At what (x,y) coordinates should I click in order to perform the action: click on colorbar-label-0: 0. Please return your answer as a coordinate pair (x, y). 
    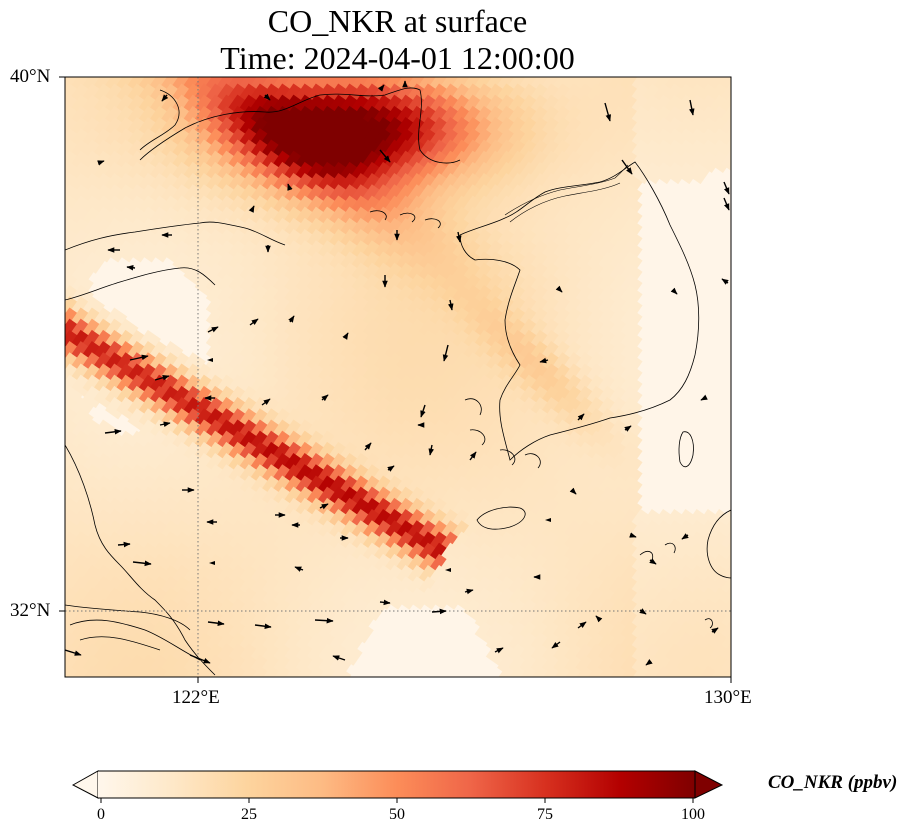
    Looking at the image, I should click on (101, 814).